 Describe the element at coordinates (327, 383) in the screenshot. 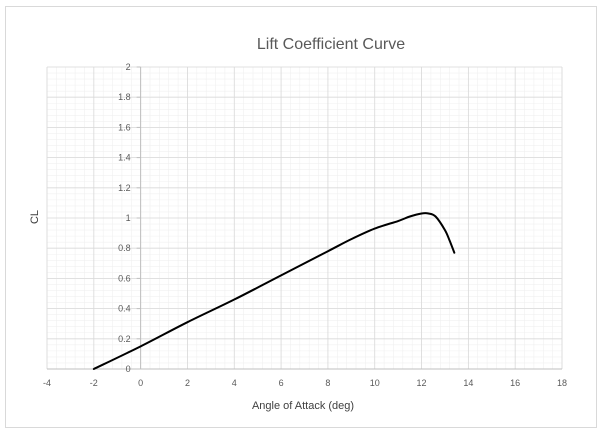

I see `x-tick-label: 8` at that location.